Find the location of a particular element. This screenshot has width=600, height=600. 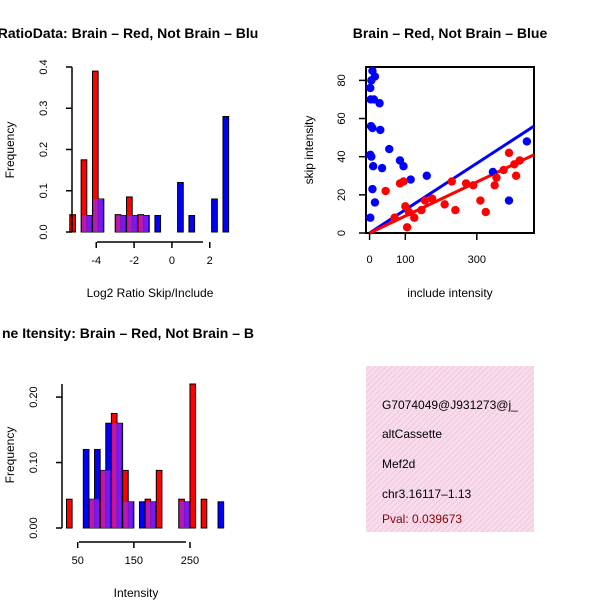

info-box-background is located at coordinates (450, 449).